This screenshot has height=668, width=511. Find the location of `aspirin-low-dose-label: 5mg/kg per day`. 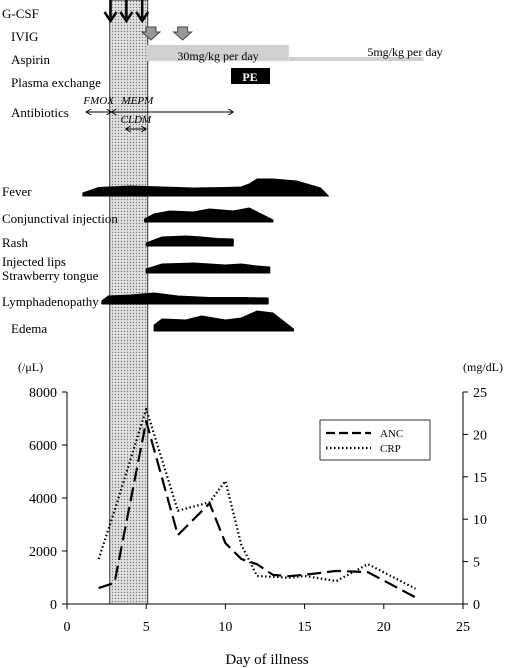

aspirin-low-dose-label: 5mg/kg per day is located at coordinates (404, 52).